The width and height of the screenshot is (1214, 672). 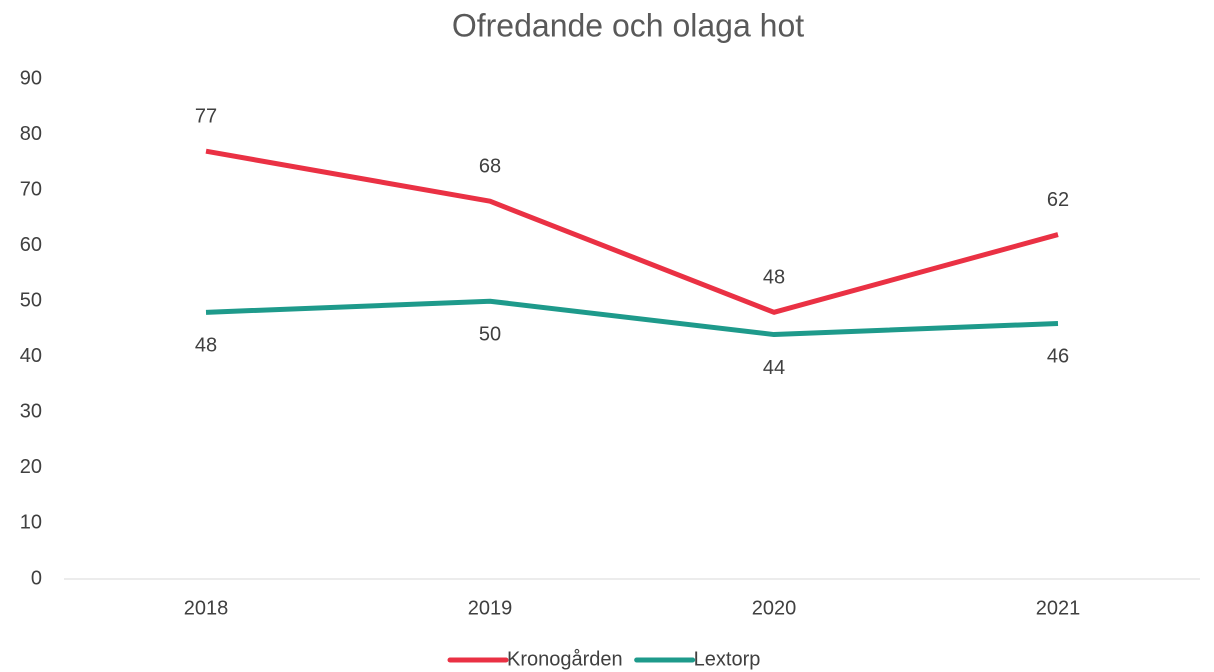 I want to click on y-tick-label: 80, so click(x=31, y=134).